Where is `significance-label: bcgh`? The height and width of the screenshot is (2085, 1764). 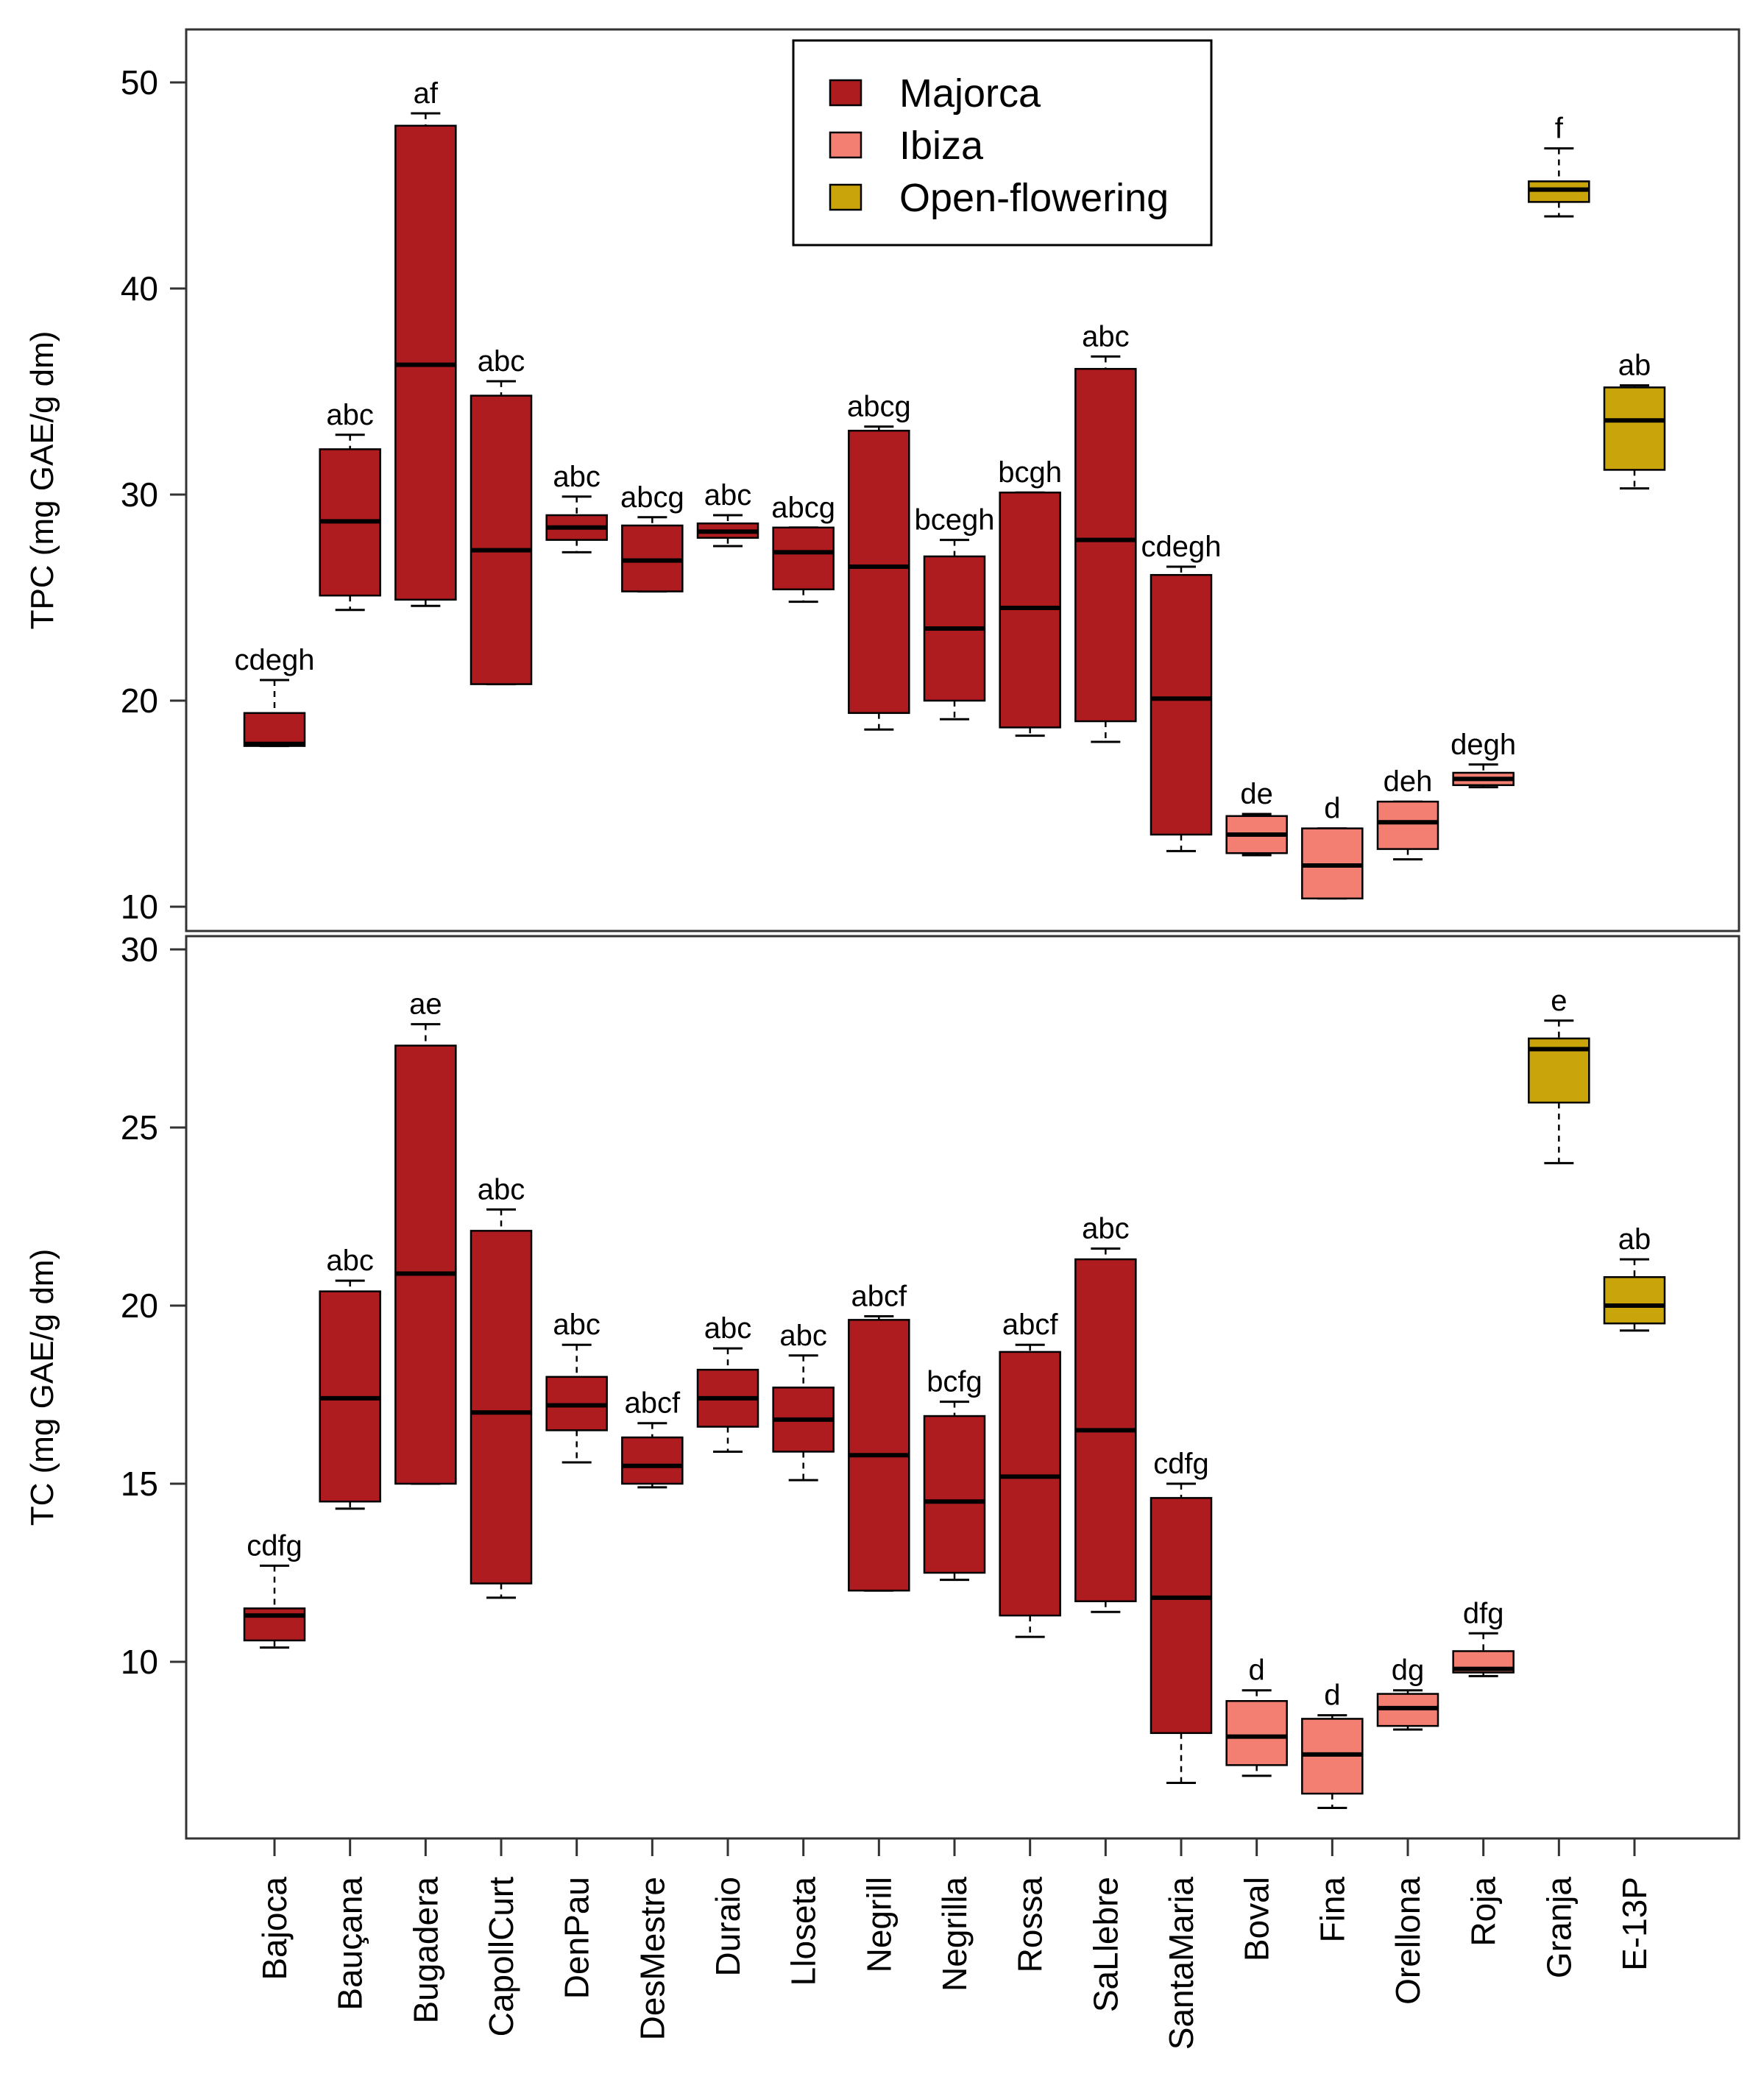
significance-label: bcgh is located at coordinates (1030, 472).